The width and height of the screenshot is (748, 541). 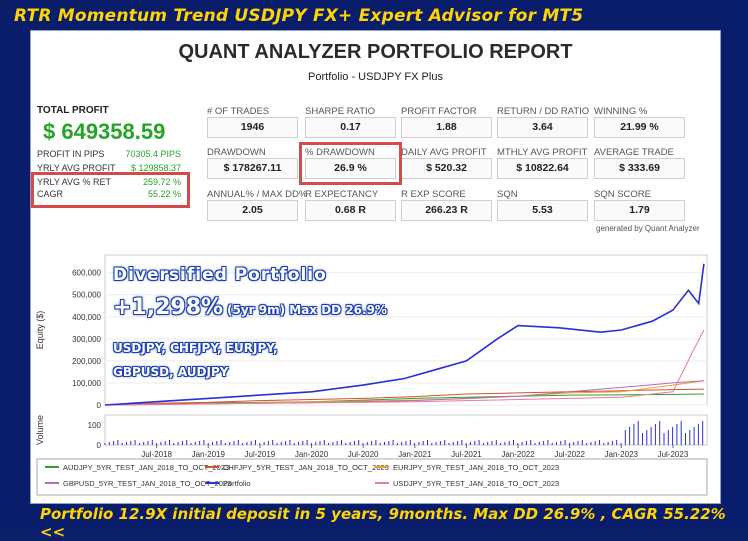 I want to click on stat-value-winning: 21.99 %, so click(x=639, y=127).